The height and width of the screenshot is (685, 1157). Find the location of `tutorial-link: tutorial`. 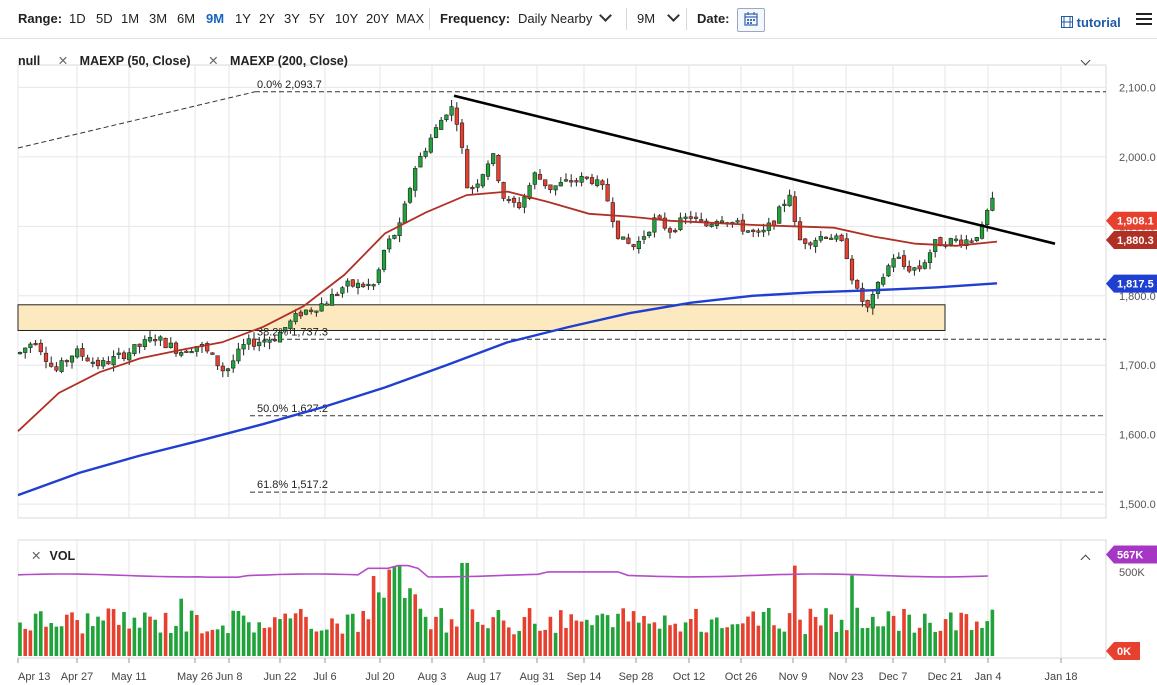

tutorial-link: tutorial is located at coordinates (1091, 22).